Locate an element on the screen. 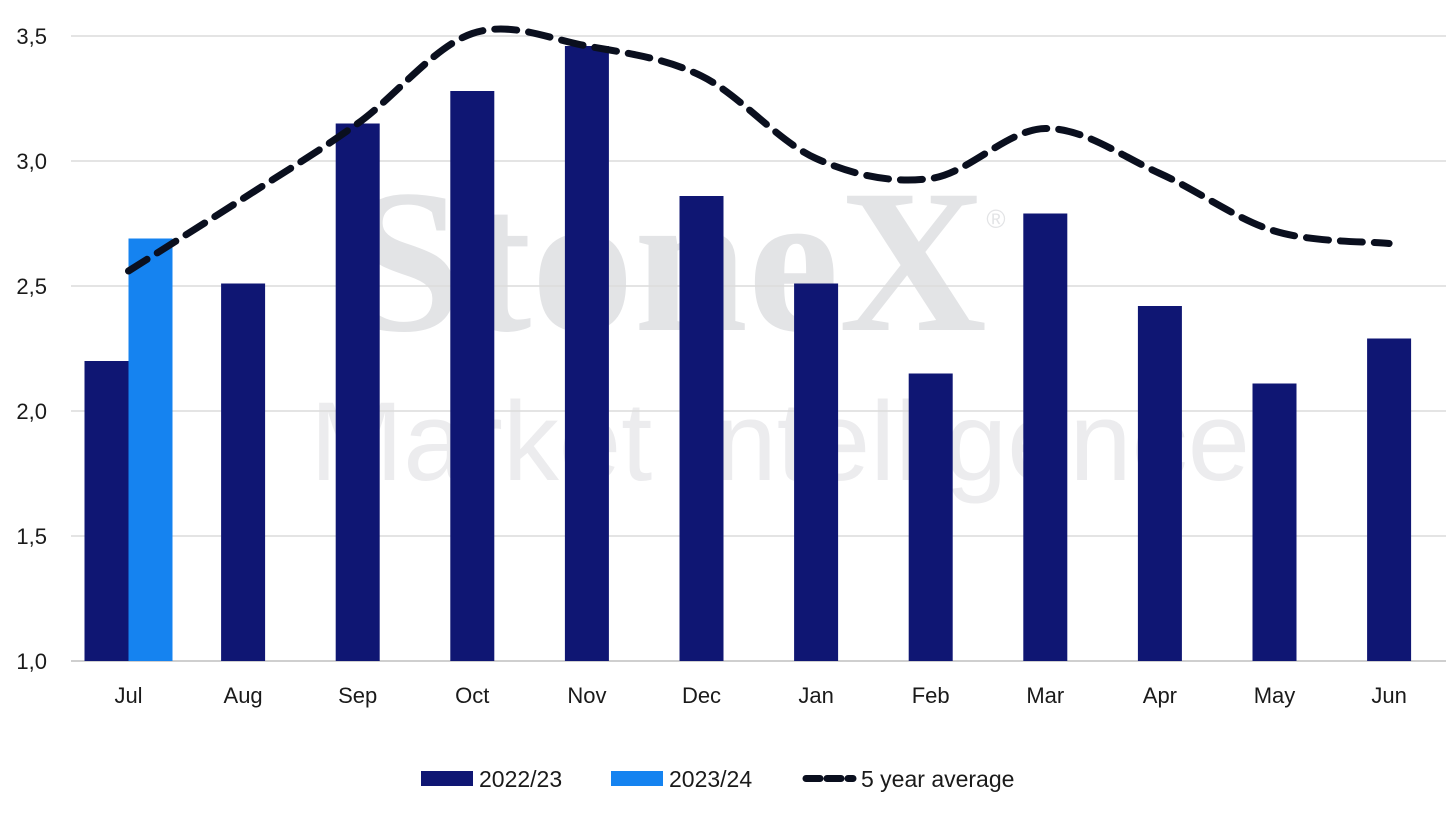 Image resolution: width=1446 pixels, height=813 pixels. bar-2022-23-jun is located at coordinates (1389, 499).